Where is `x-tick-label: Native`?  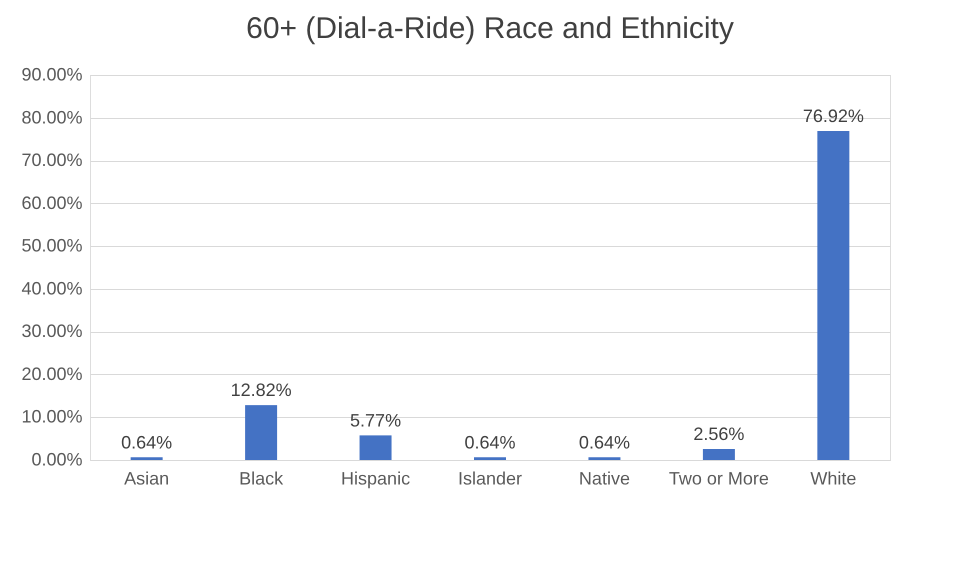 x-tick-label: Native is located at coordinates (604, 478).